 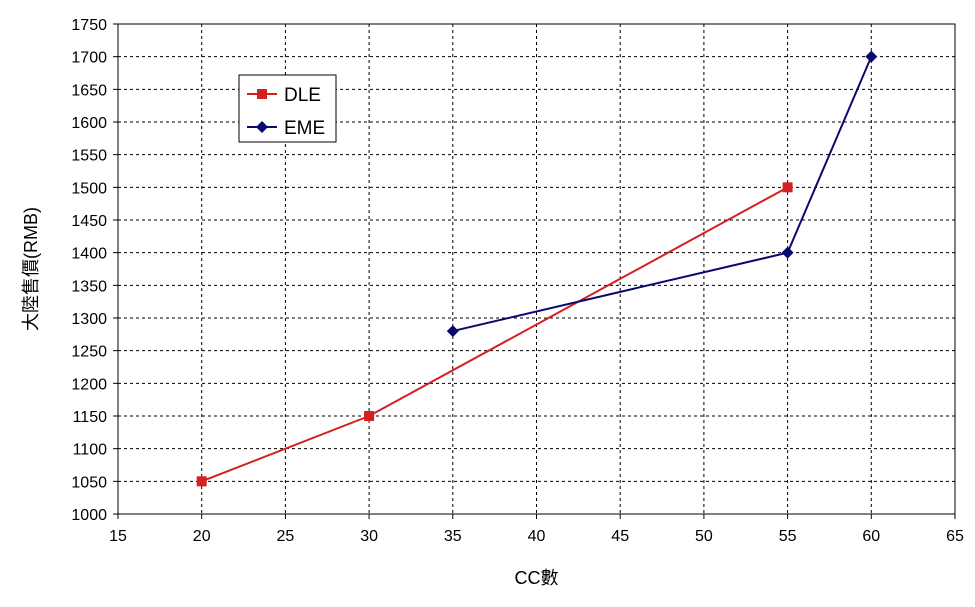 I want to click on x-axis-title: CC數, so click(x=537, y=578).